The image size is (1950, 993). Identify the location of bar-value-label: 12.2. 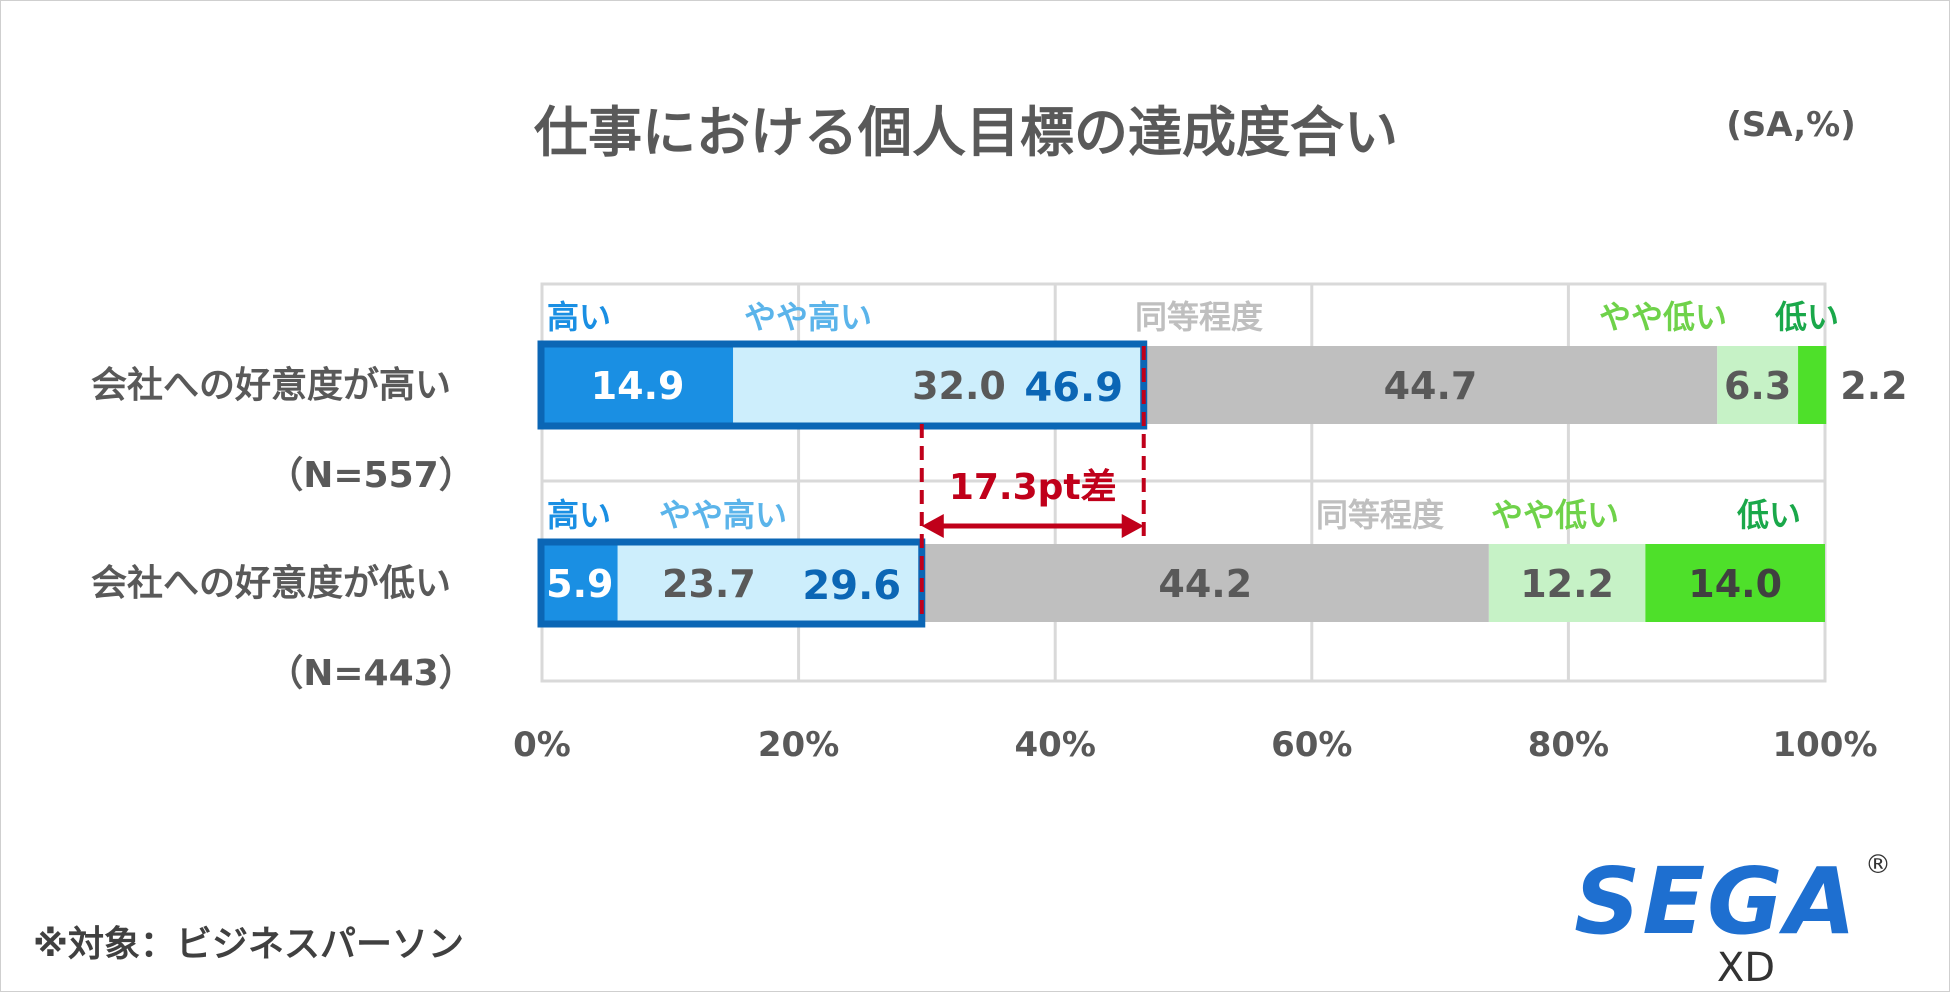
(1567, 584).